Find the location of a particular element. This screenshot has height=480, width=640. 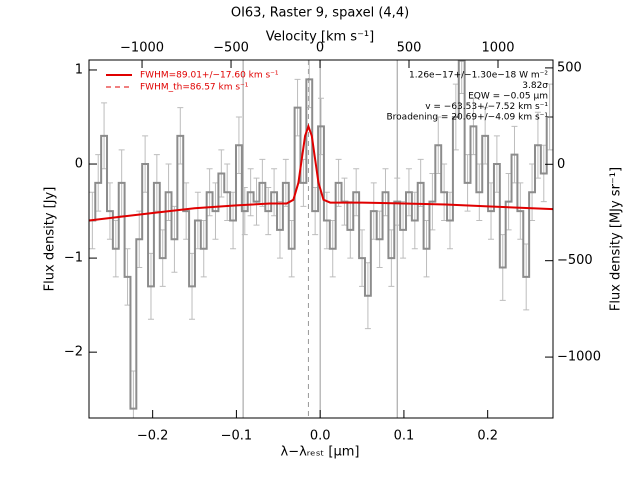

x2-tick-label: −1000 is located at coordinates (142, 48).